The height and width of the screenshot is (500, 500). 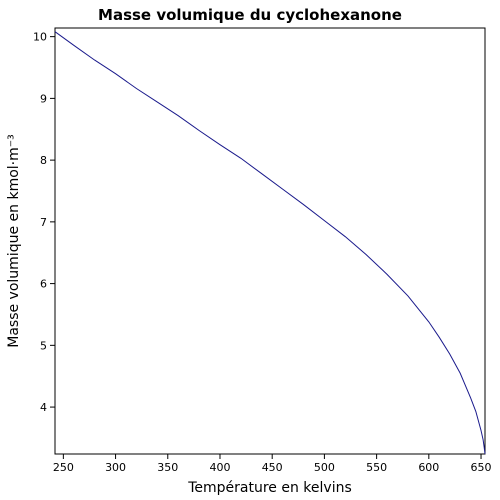 I want to click on y-tick-label: 5, so click(x=43, y=345).